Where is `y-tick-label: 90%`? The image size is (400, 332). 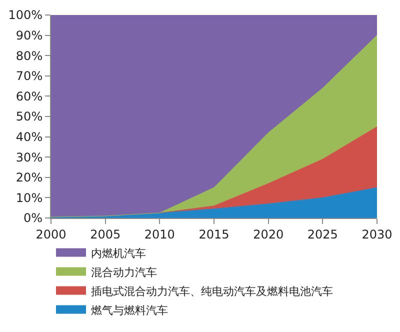 y-tick-label: 90% is located at coordinates (29, 35).